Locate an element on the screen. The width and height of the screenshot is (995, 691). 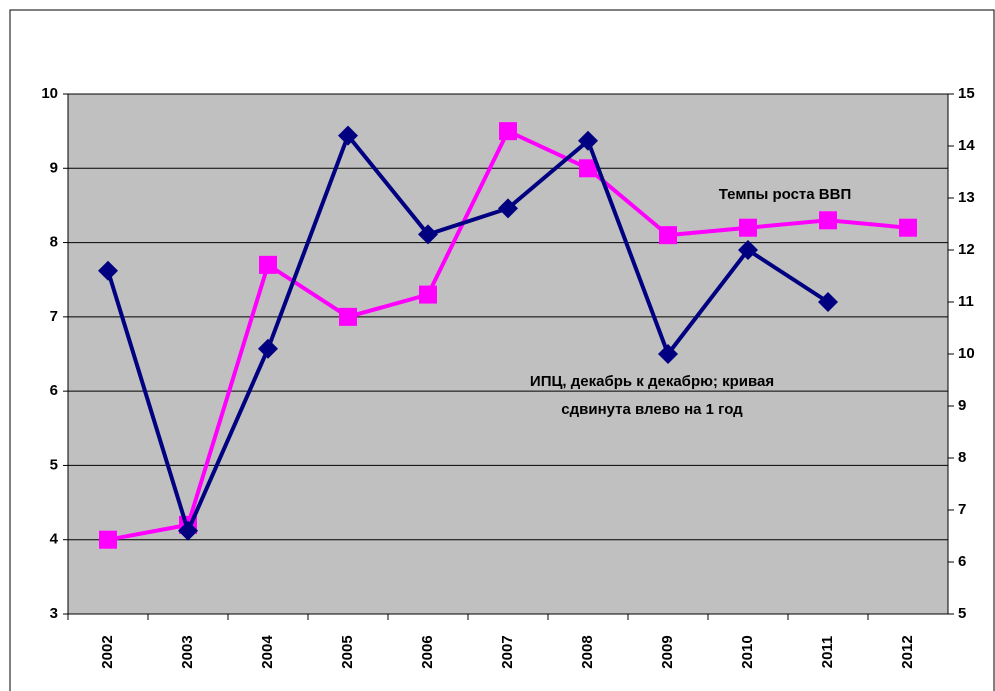
x-tick-label: 2002 is located at coordinates (107, 651).